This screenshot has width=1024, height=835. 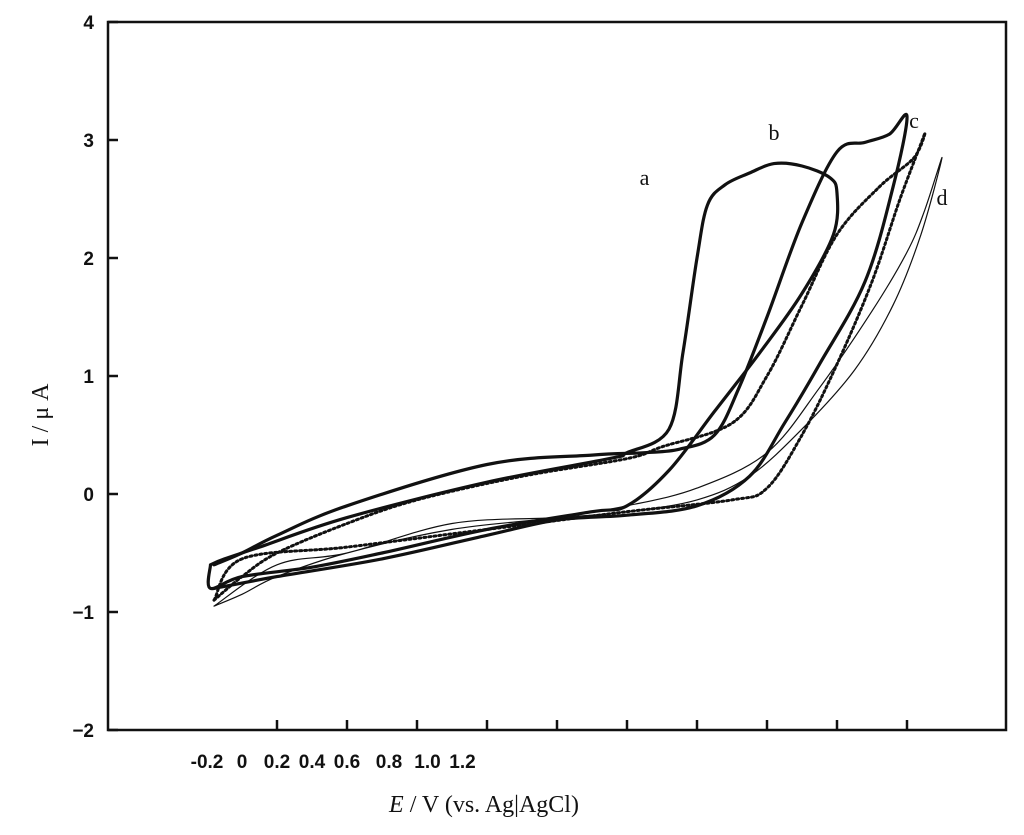 I want to click on x-tick-label: 0.6, so click(x=347, y=762).